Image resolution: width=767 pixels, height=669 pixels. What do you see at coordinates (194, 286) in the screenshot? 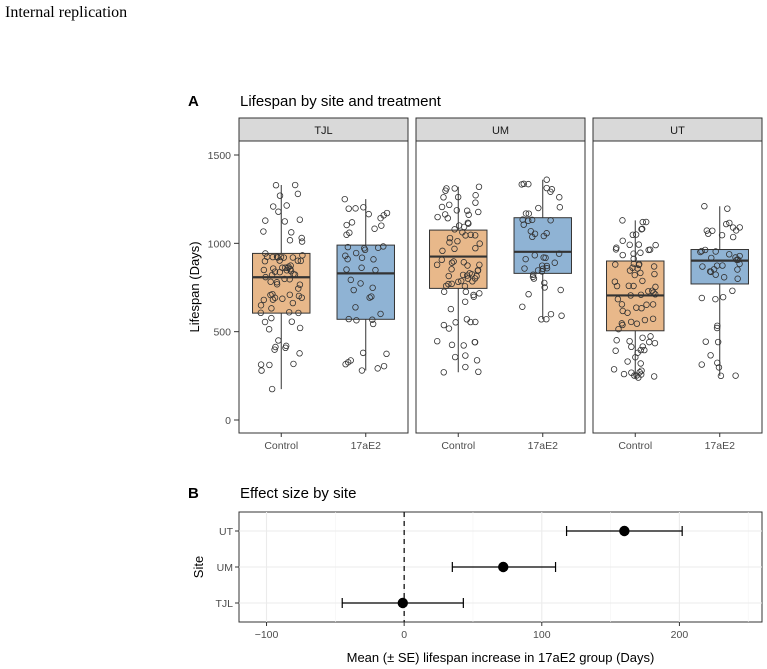
I see `panel-a-ylabel: Lifespan (Days)` at bounding box center [194, 286].